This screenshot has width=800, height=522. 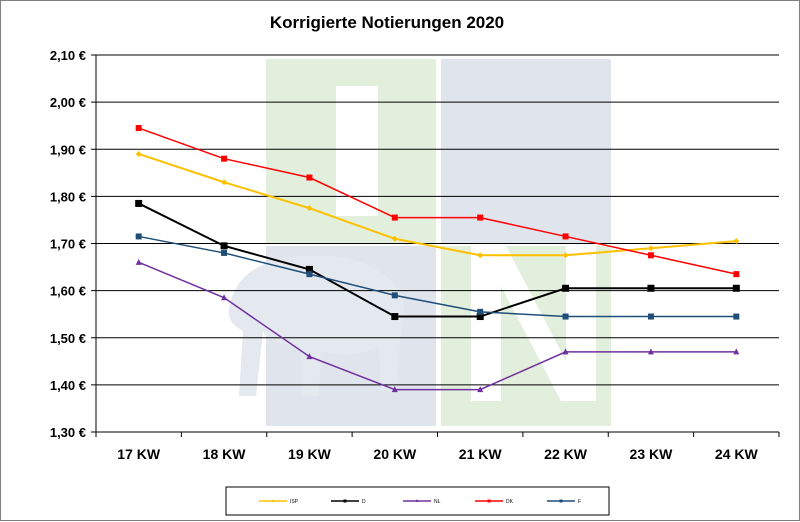 I want to click on x-tick-label: 22 KW, so click(x=566, y=454).